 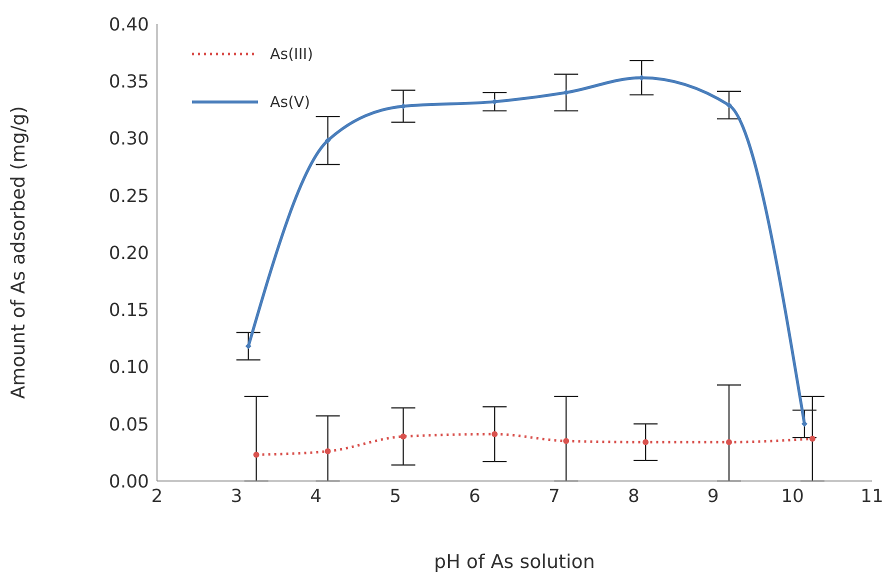 I want to click on x-tick-label: 2, so click(x=157, y=496).